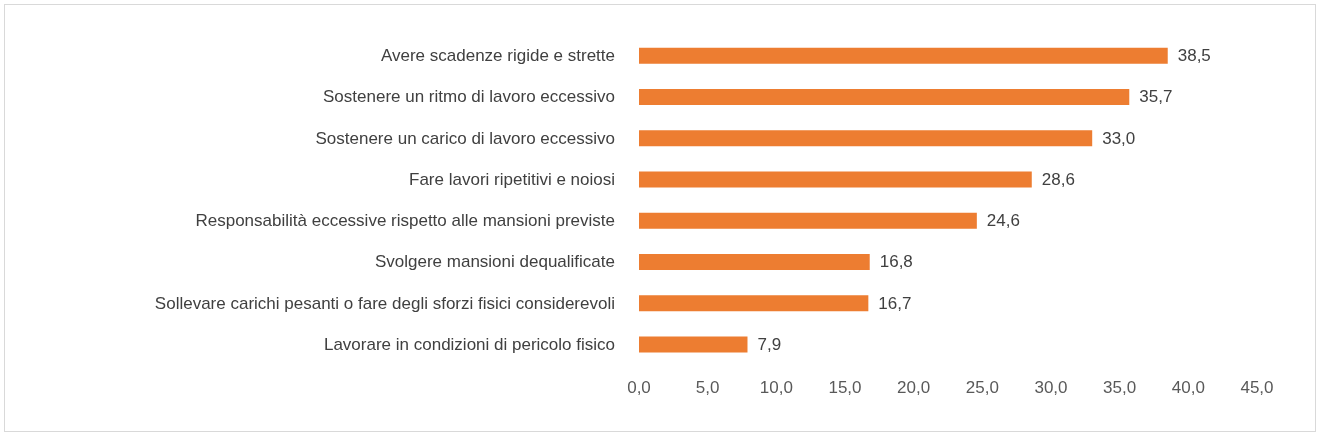 The height and width of the screenshot is (438, 1322). What do you see at coordinates (707, 387) in the screenshot?
I see `x-tick-label: 5,0` at bounding box center [707, 387].